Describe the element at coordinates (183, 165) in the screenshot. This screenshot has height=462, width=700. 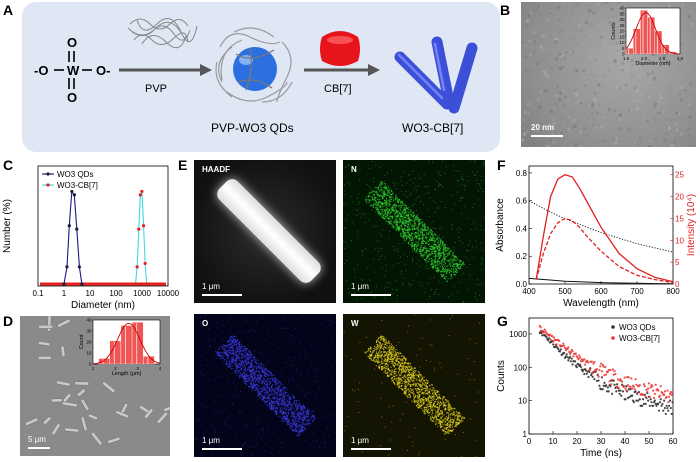
I see `panel-letter-e: E` at that location.